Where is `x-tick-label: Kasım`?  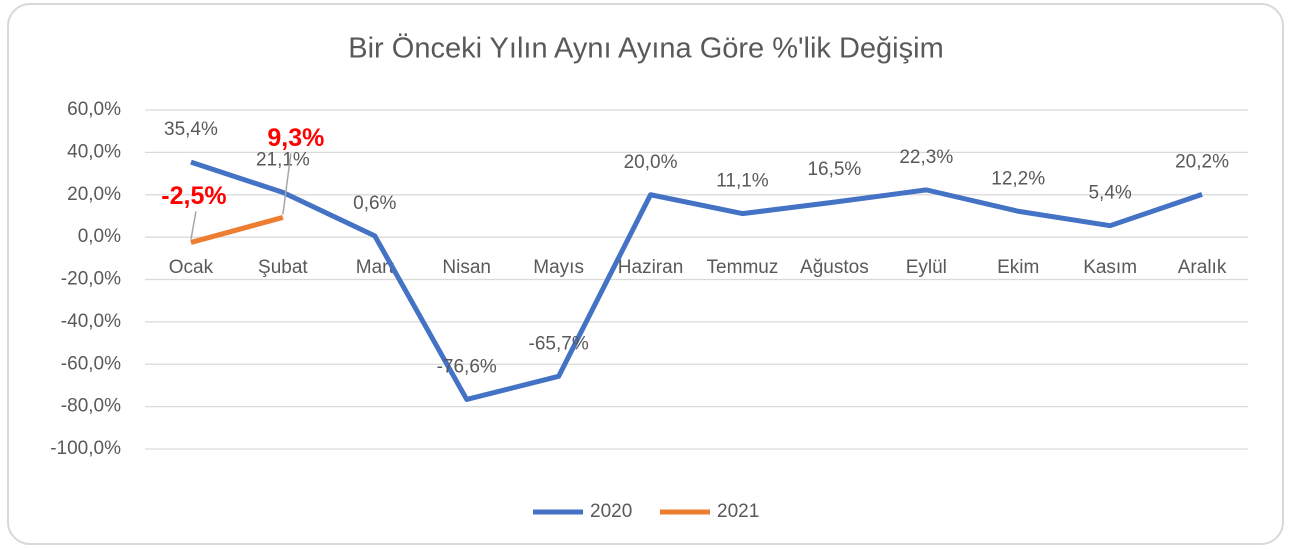 x-tick-label: Kasım is located at coordinates (1110, 267).